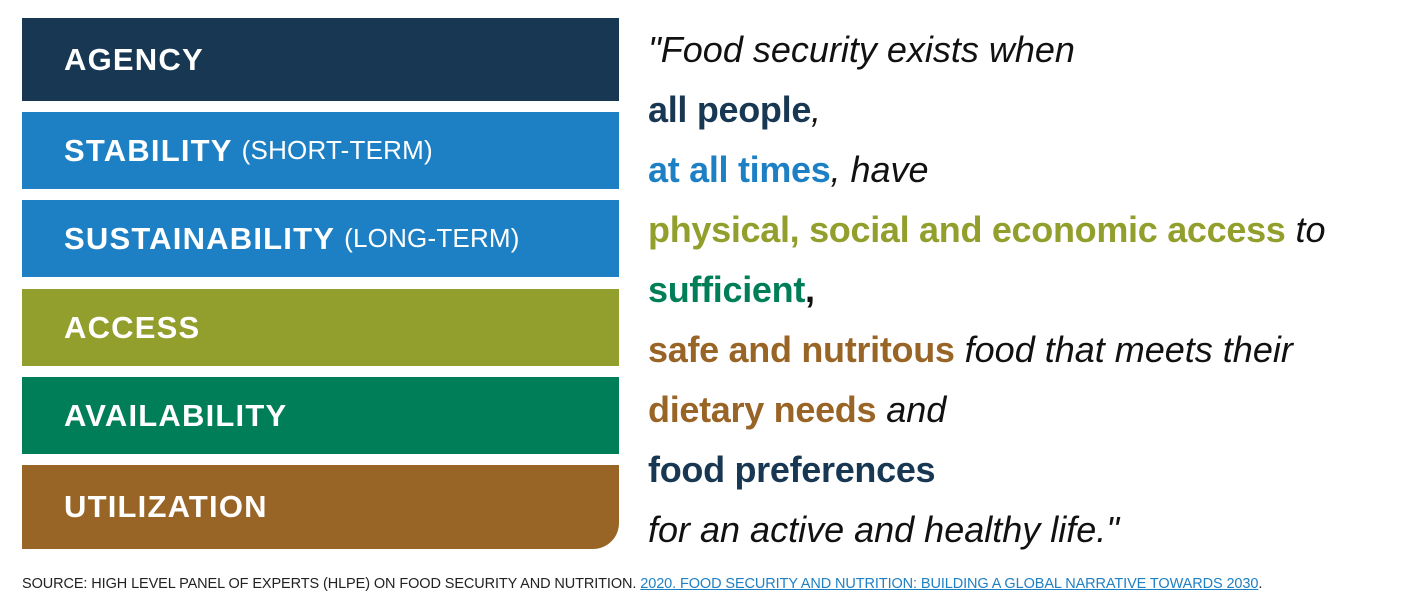 The width and height of the screenshot is (1408, 611). Describe the element at coordinates (762, 409) in the screenshot. I see `highlight-dietary-needs: dietary needs` at that location.